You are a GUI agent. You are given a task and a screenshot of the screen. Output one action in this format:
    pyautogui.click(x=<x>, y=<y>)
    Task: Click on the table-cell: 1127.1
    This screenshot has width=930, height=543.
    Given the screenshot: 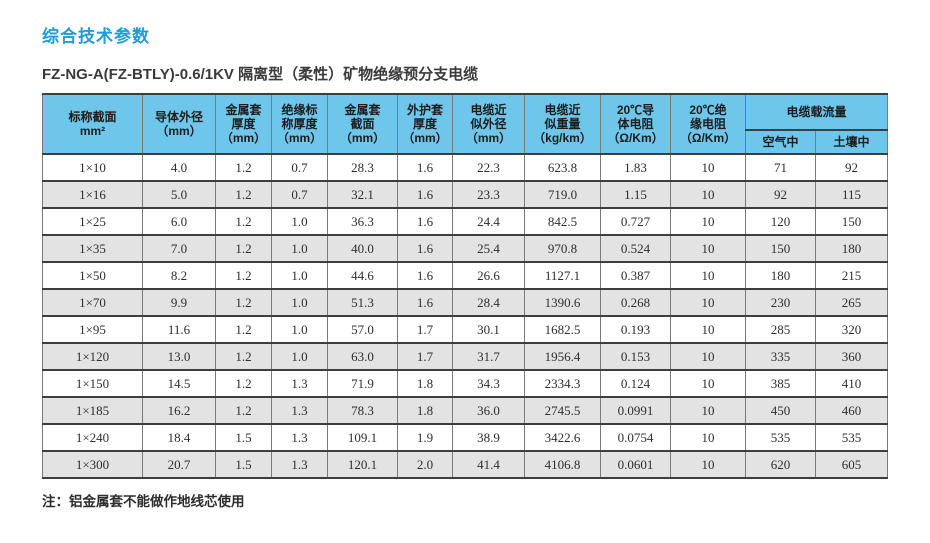 What is the action you would take?
    pyautogui.click(x=562, y=275)
    